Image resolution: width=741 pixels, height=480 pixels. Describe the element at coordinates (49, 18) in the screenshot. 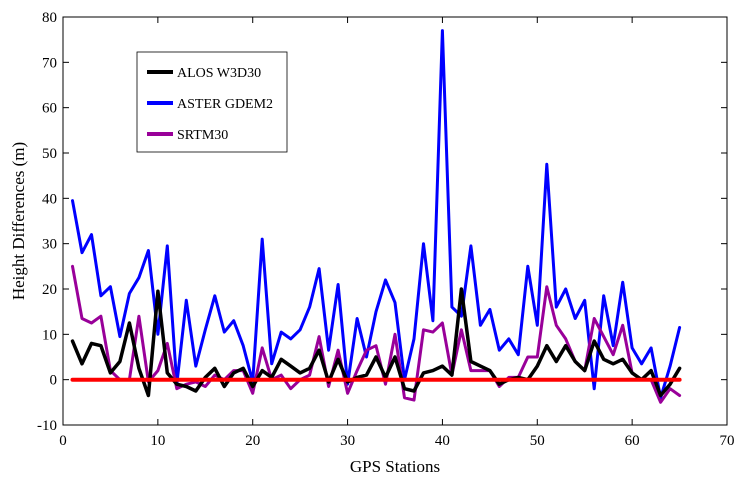

I see `y-tick-label: 80` at that location.